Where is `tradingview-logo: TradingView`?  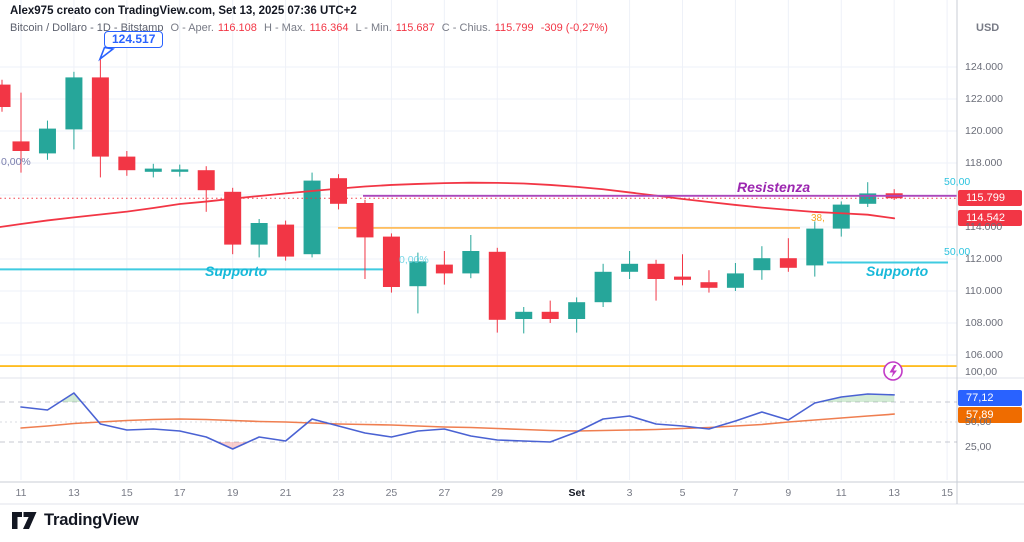 tradingview-logo: TradingView is located at coordinates (75, 520).